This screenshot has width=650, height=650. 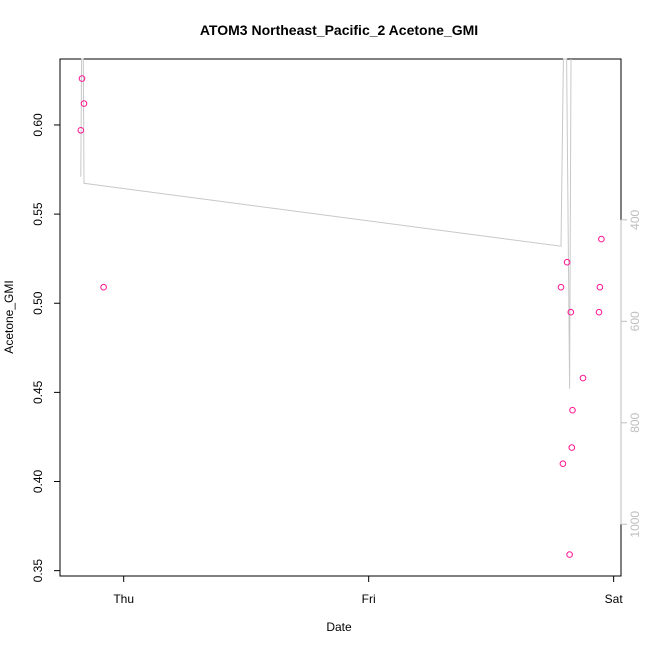 What do you see at coordinates (368, 590) in the screenshot?
I see `x-axis: Thu Fri Sat` at bounding box center [368, 590].